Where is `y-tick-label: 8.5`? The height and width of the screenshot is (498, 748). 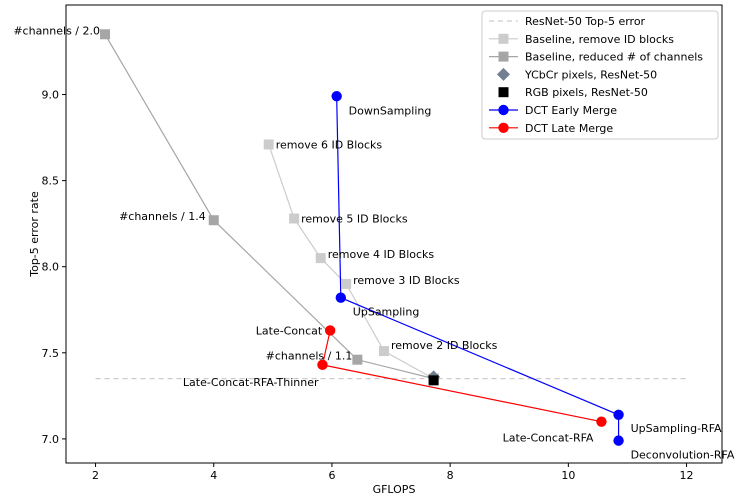 y-tick-label: 8.5 is located at coordinates (51, 181).